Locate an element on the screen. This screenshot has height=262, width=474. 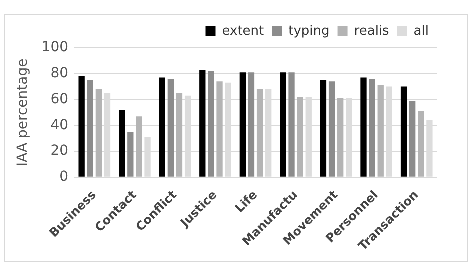
y-tick-label: 20 is located at coordinates (59, 151).